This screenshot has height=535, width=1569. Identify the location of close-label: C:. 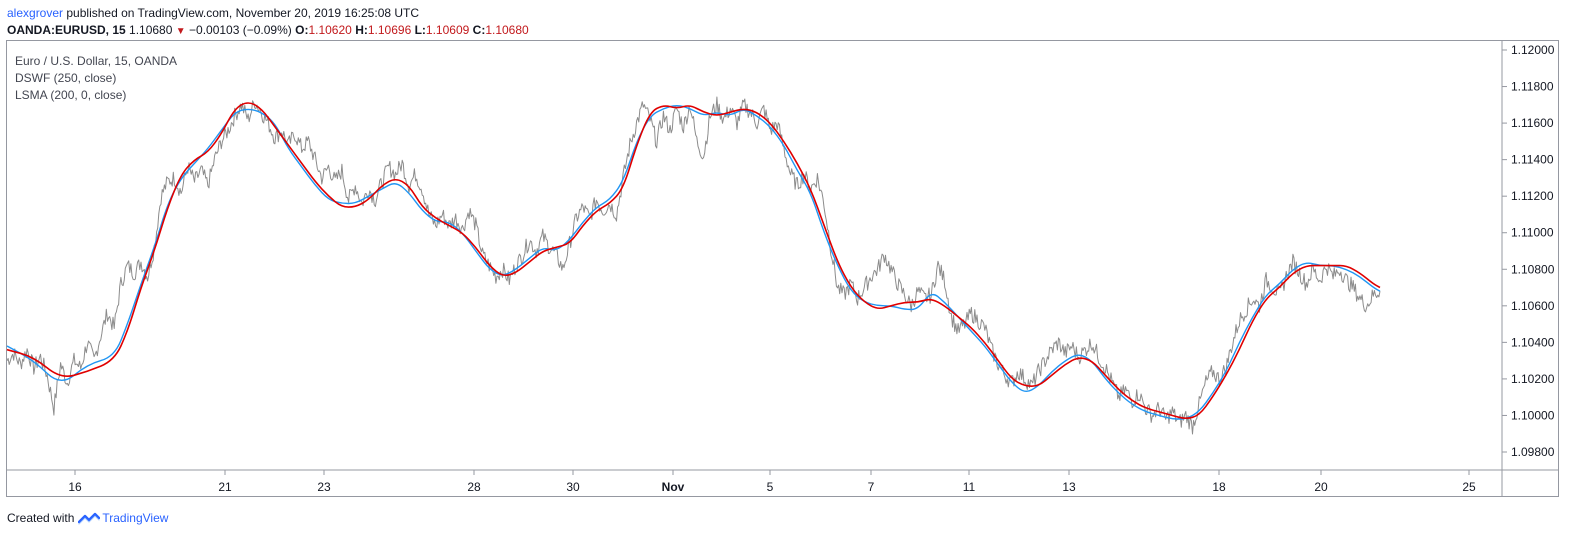
(479, 30).